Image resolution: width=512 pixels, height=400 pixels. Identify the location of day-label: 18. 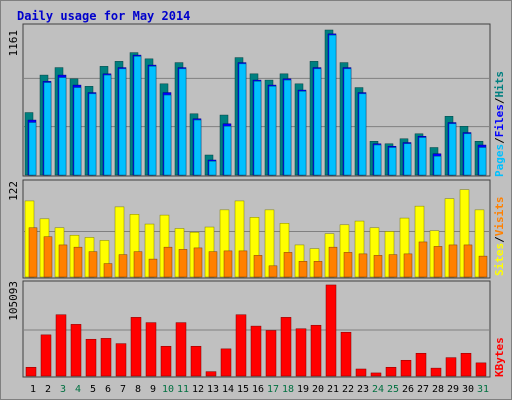
(288, 389).